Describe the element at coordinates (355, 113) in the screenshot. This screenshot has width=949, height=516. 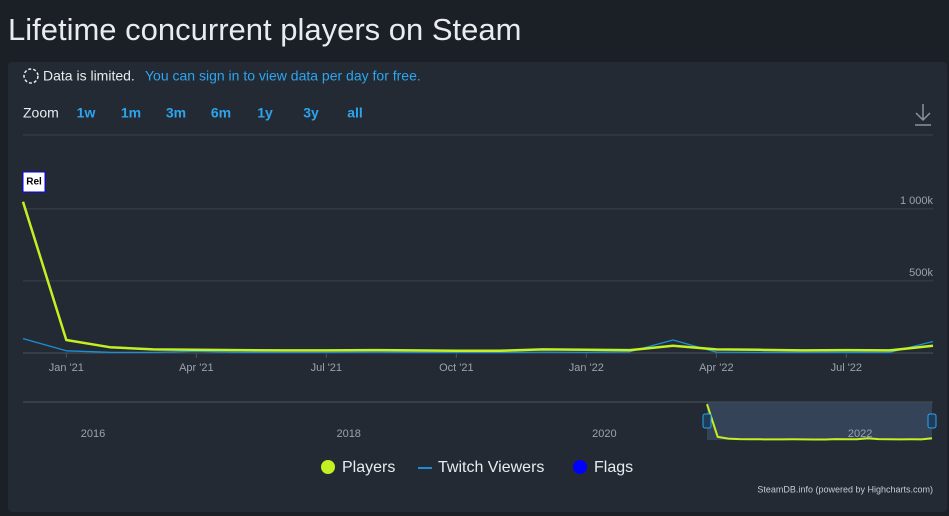
I see `zoom-button: all` at that location.